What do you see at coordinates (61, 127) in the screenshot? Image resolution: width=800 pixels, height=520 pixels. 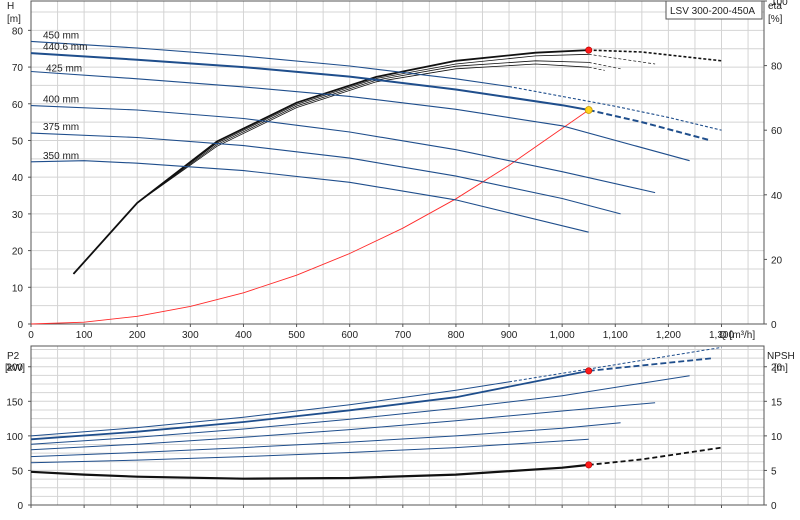 I see `head-curve-label: 375 mm` at bounding box center [61, 127].